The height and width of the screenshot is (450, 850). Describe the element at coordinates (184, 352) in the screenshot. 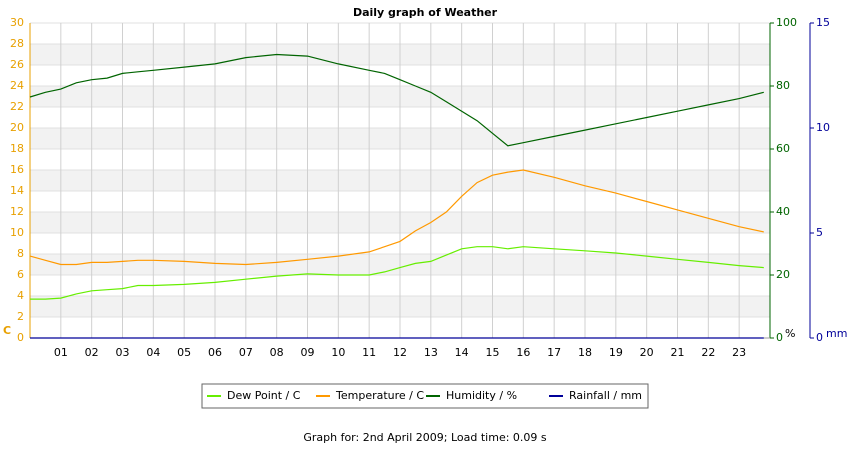

I see `x-tick-label: 05` at that location.